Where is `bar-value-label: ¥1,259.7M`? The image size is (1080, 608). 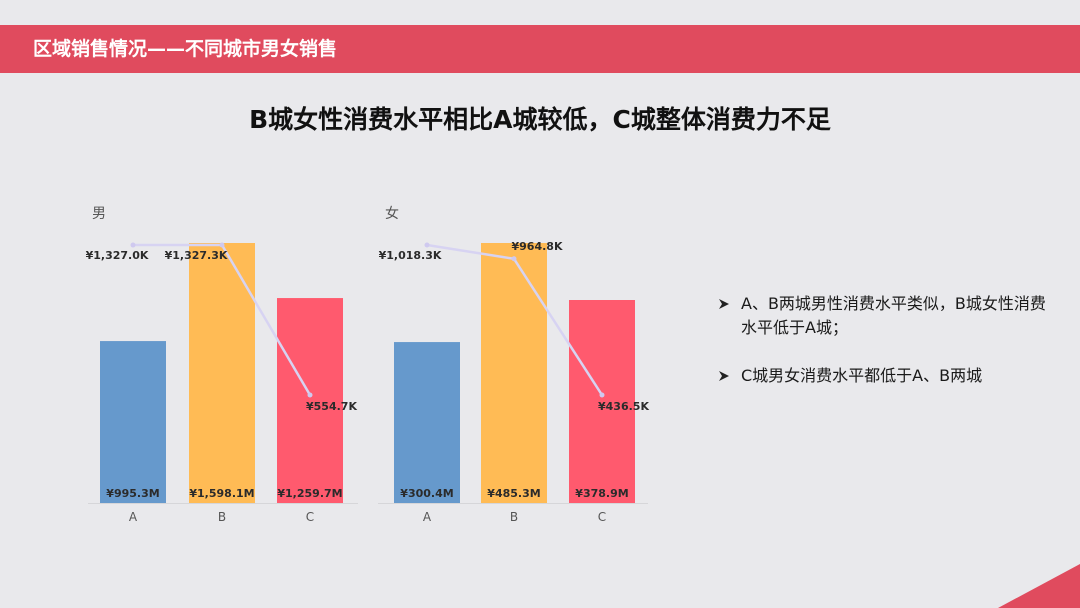 bar-value-label: ¥1,259.7M is located at coordinates (309, 493).